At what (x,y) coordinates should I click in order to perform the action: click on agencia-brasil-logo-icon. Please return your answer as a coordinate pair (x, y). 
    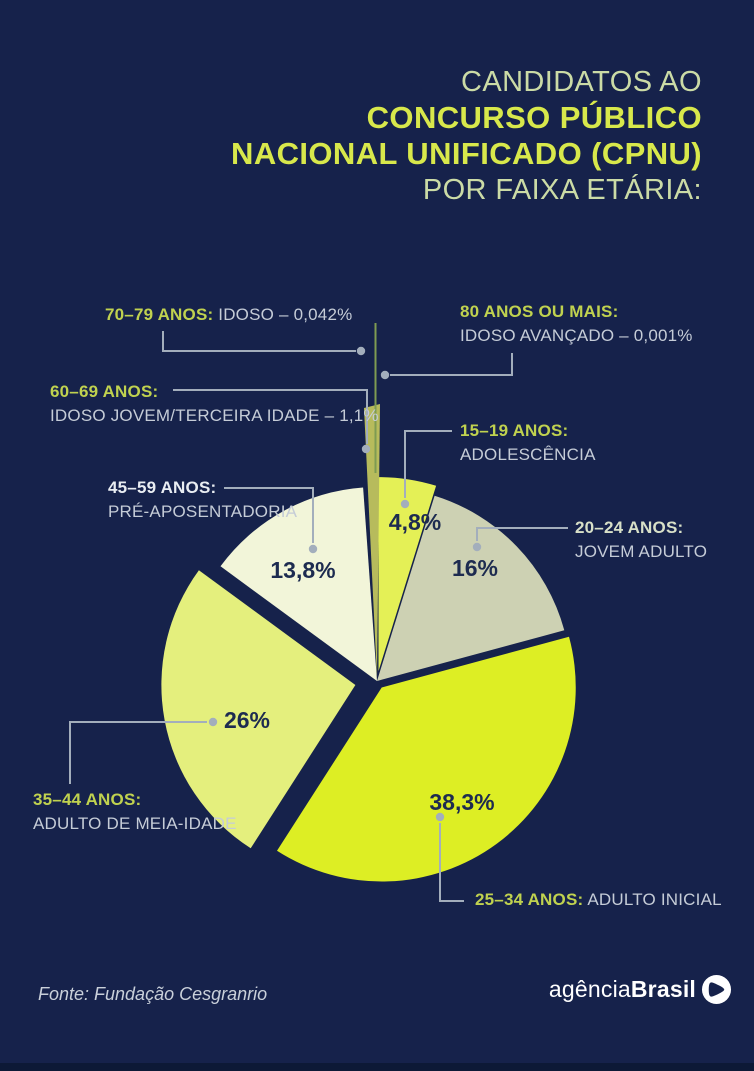
    Looking at the image, I should click on (716, 989).